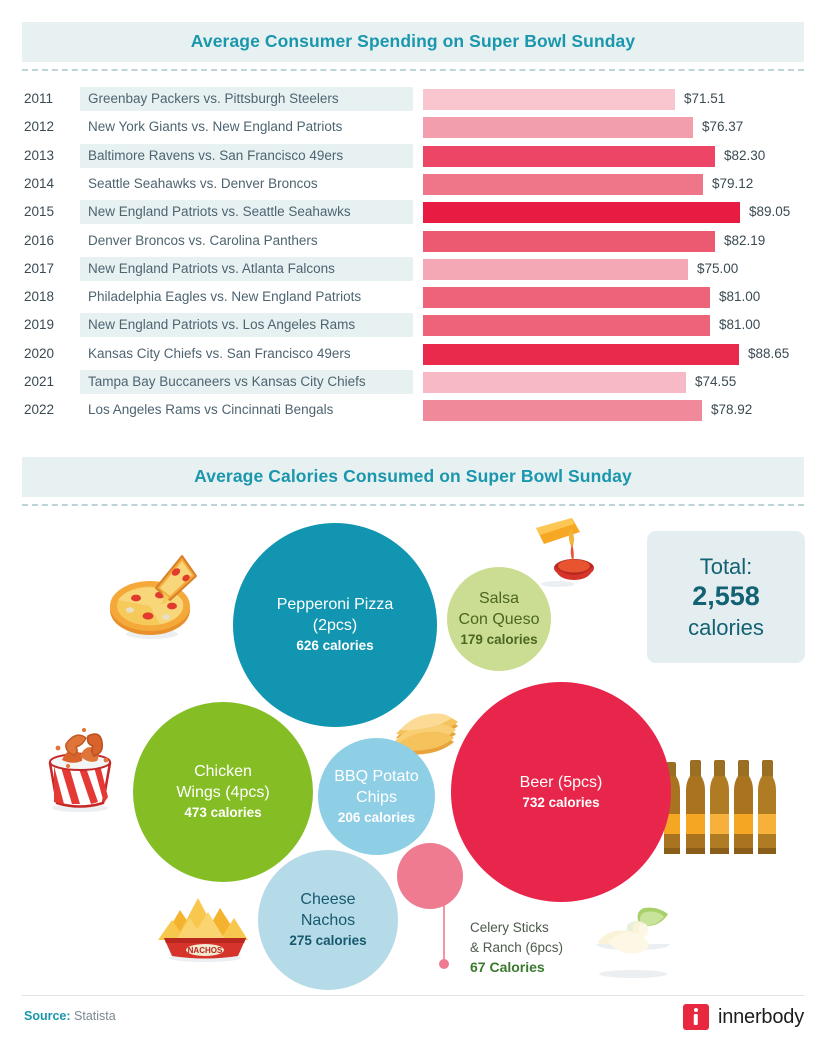  What do you see at coordinates (213, 98) in the screenshot?
I see `bar-matchup: Greenbay Packers vs. Pittsburgh Steelers` at bounding box center [213, 98].